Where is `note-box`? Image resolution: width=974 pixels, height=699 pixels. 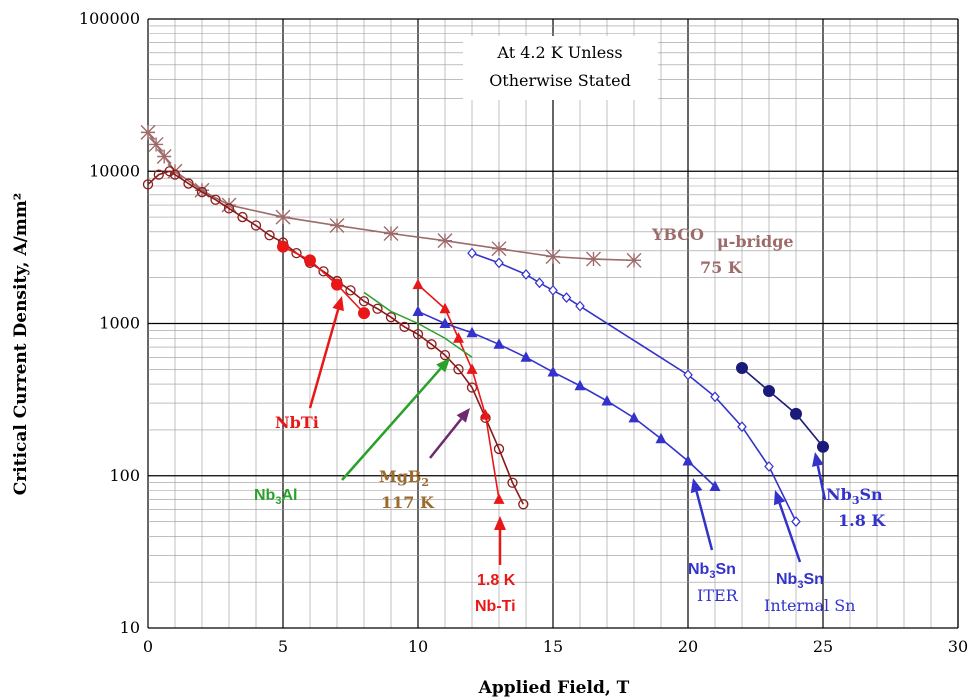
note-box is located at coordinates (560, 68).